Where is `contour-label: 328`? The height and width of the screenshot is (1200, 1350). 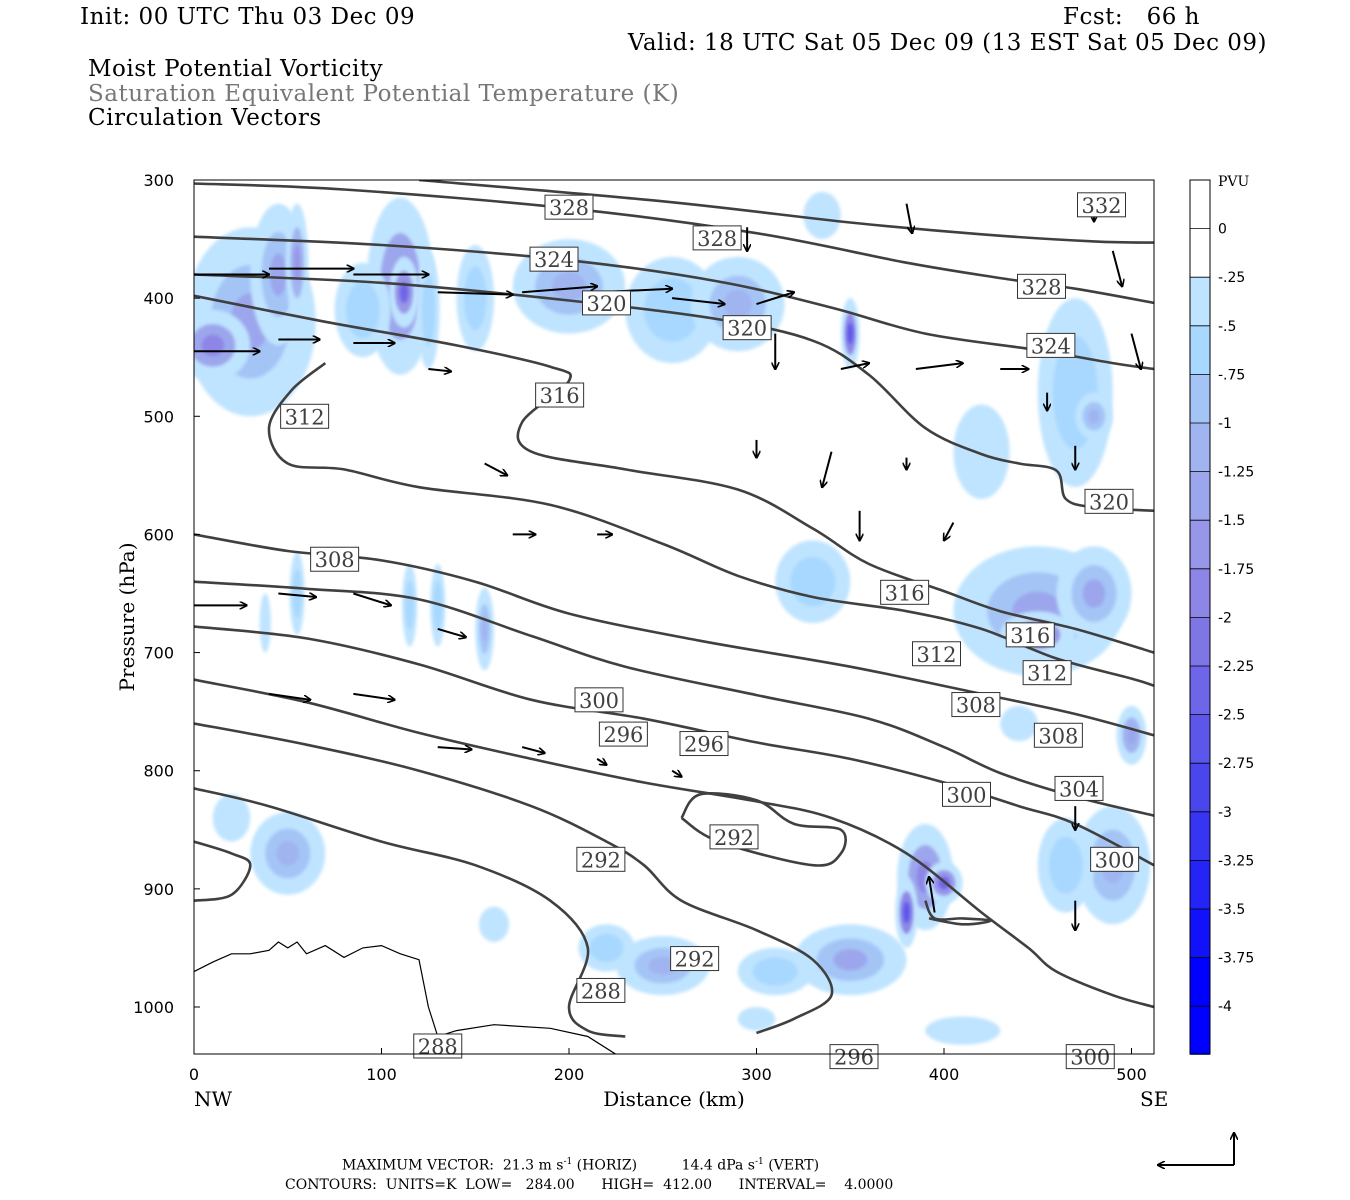
contour-label: 328 is located at coordinates (569, 207).